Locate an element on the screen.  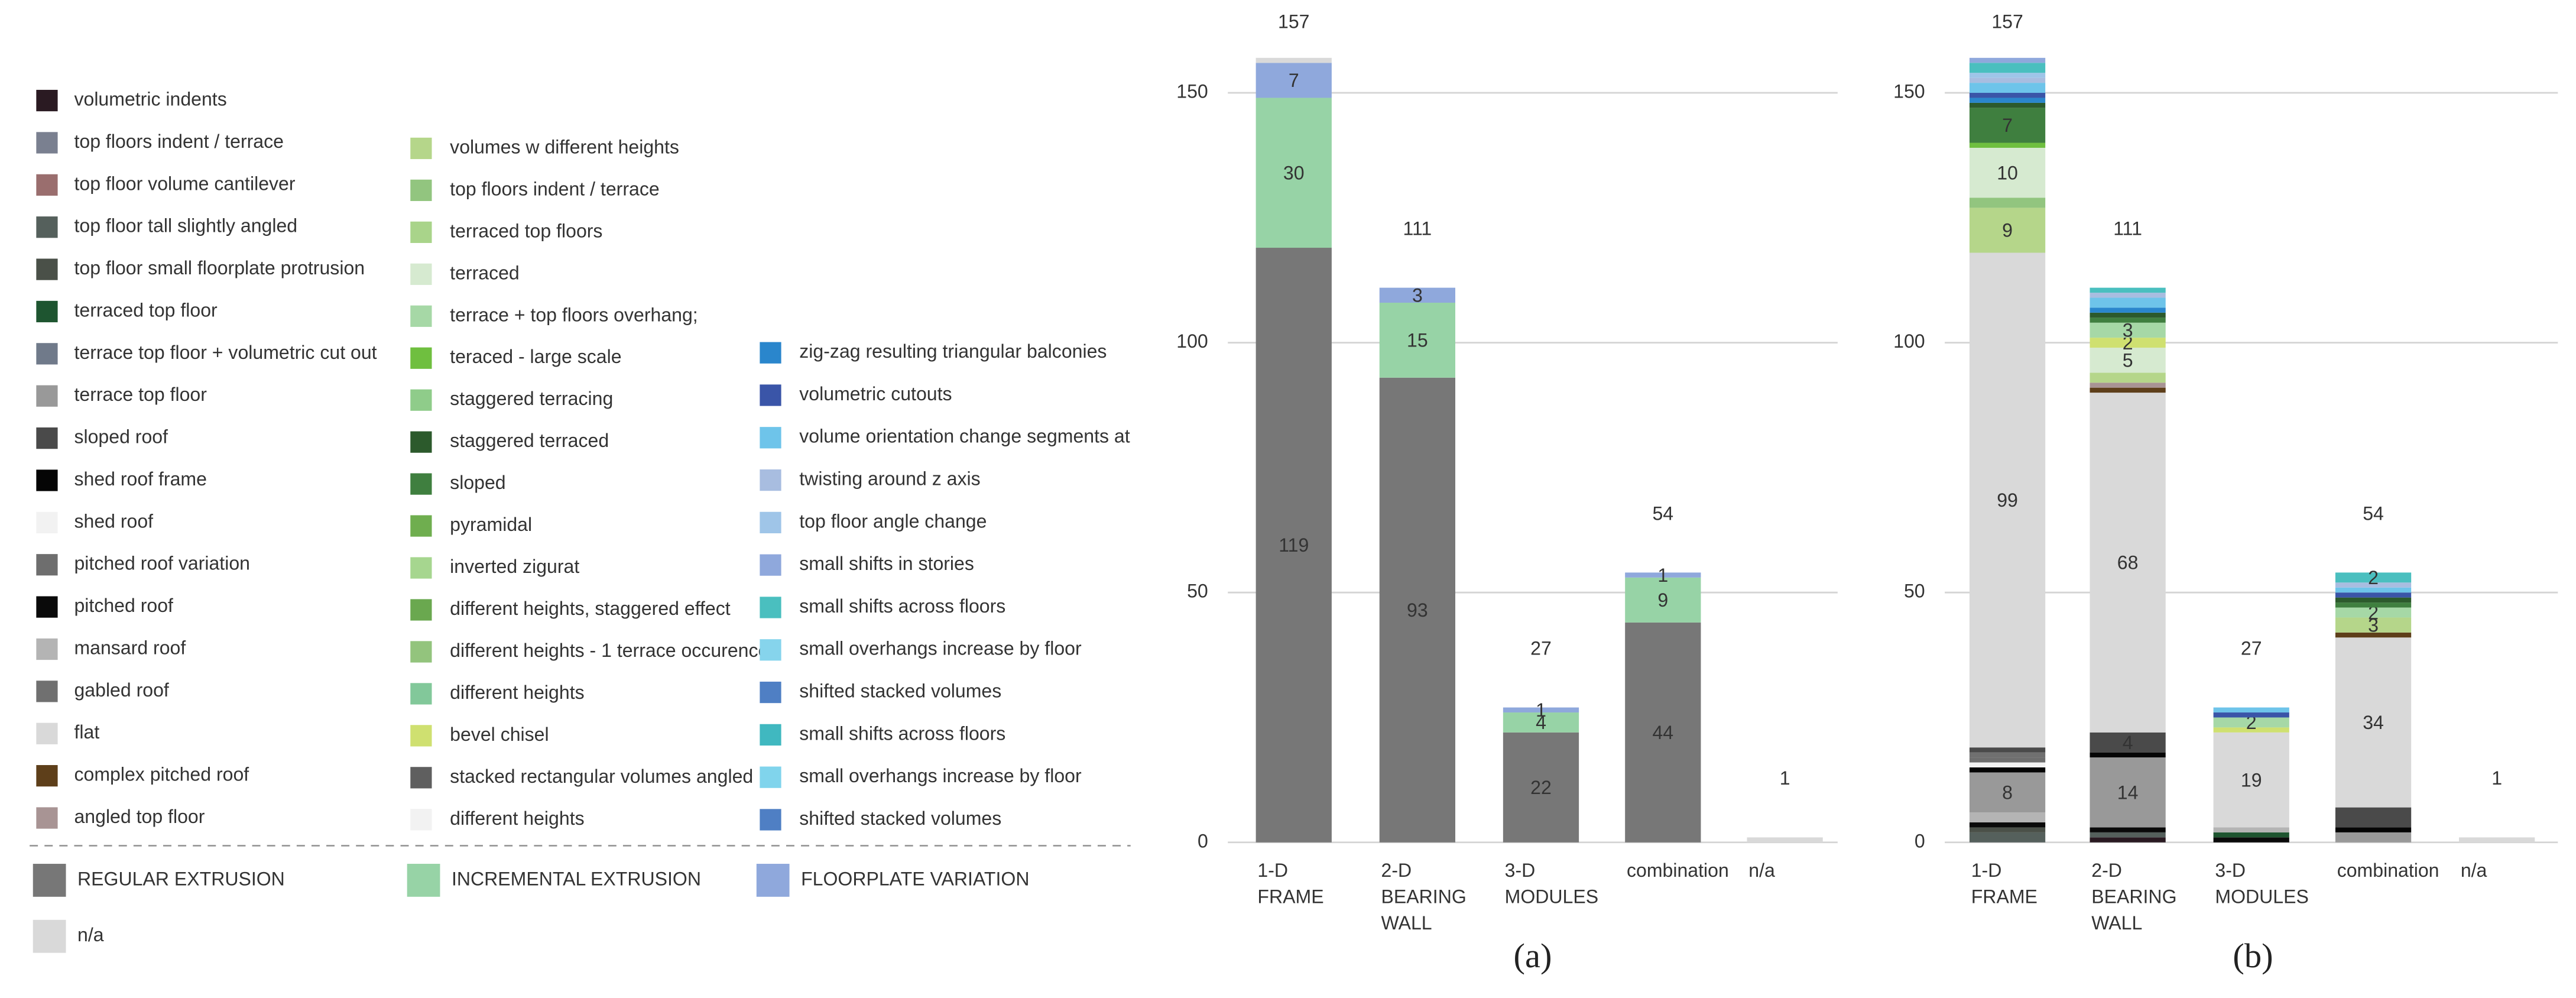
total-label: 111 is located at coordinates (1417, 228).